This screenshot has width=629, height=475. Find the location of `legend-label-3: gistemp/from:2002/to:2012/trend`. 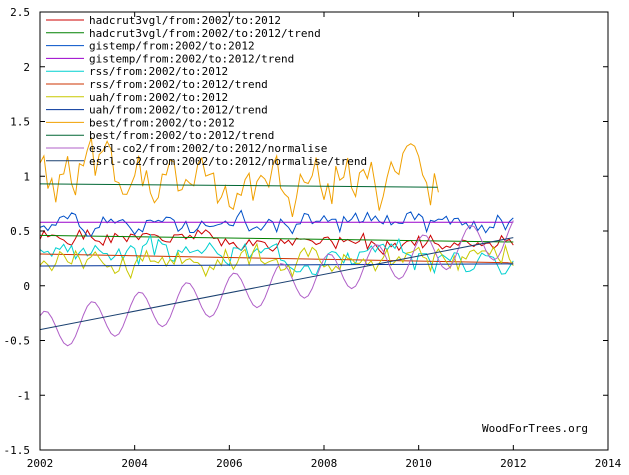

legend-label-3: gistemp/from:2002/to:2012/trend is located at coordinates (191, 58).